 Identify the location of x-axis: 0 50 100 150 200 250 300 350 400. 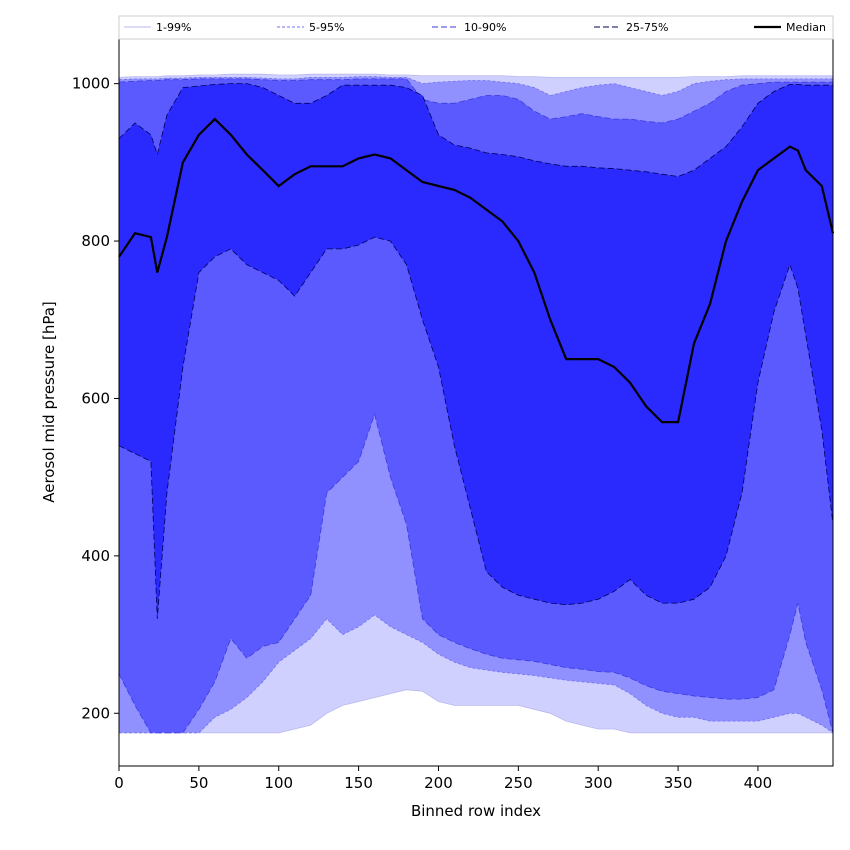
(443, 779).